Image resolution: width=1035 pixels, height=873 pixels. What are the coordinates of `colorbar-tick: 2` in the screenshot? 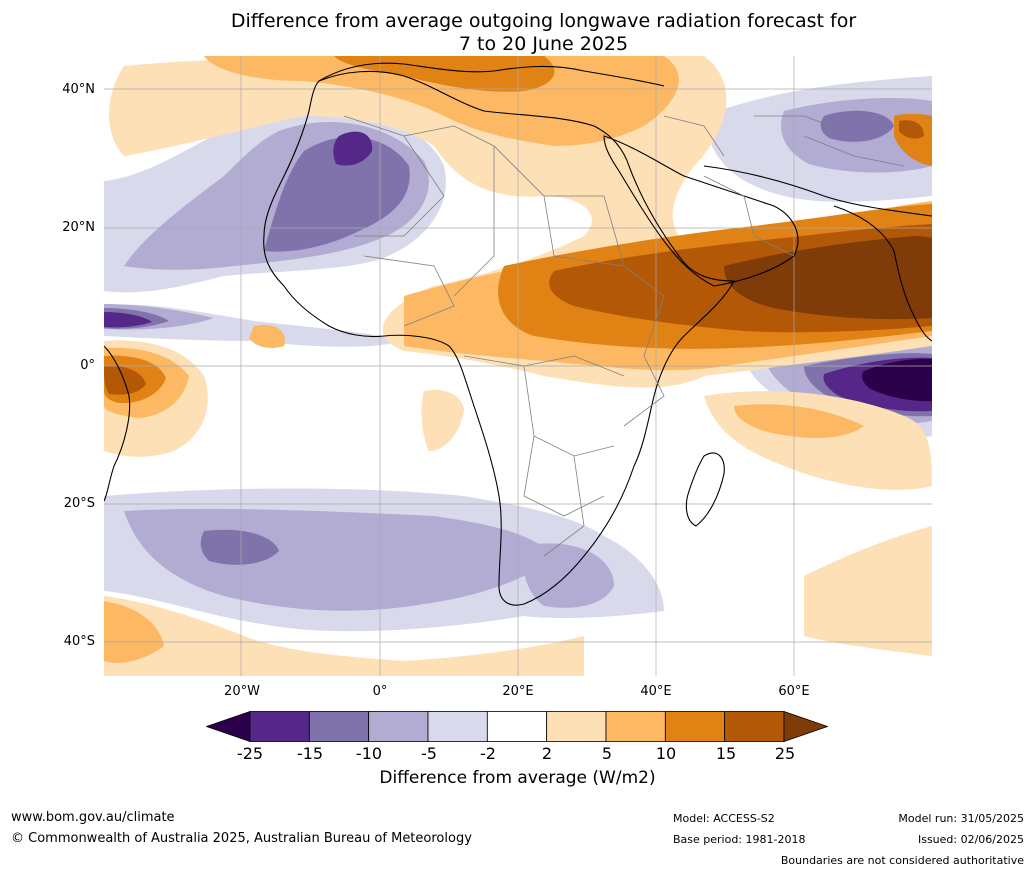 It's located at (547, 753).